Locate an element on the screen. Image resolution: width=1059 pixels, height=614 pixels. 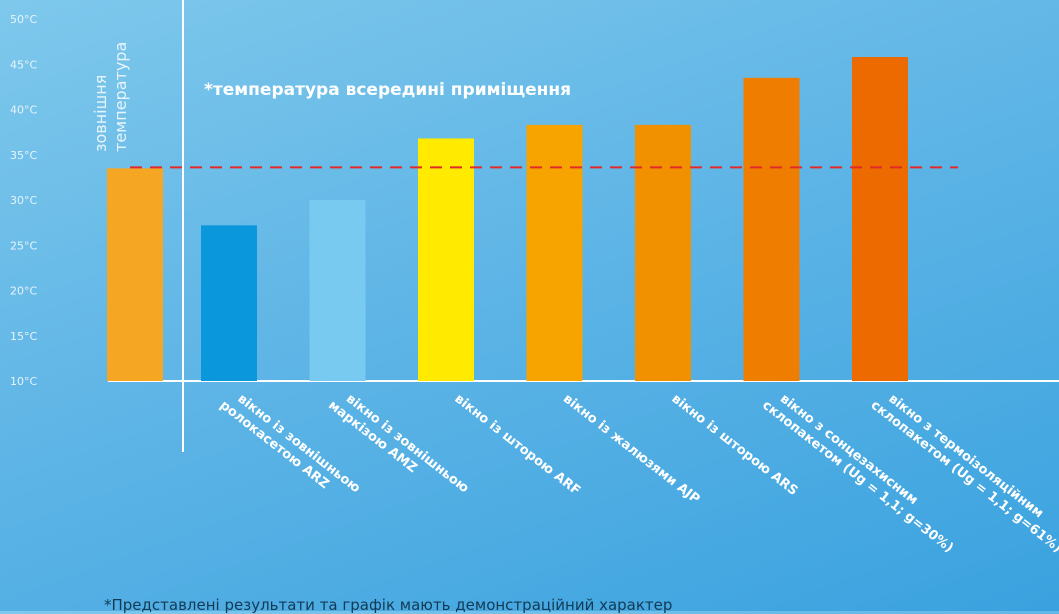
outside-label-line-2: температура is located at coordinates (120, 97).